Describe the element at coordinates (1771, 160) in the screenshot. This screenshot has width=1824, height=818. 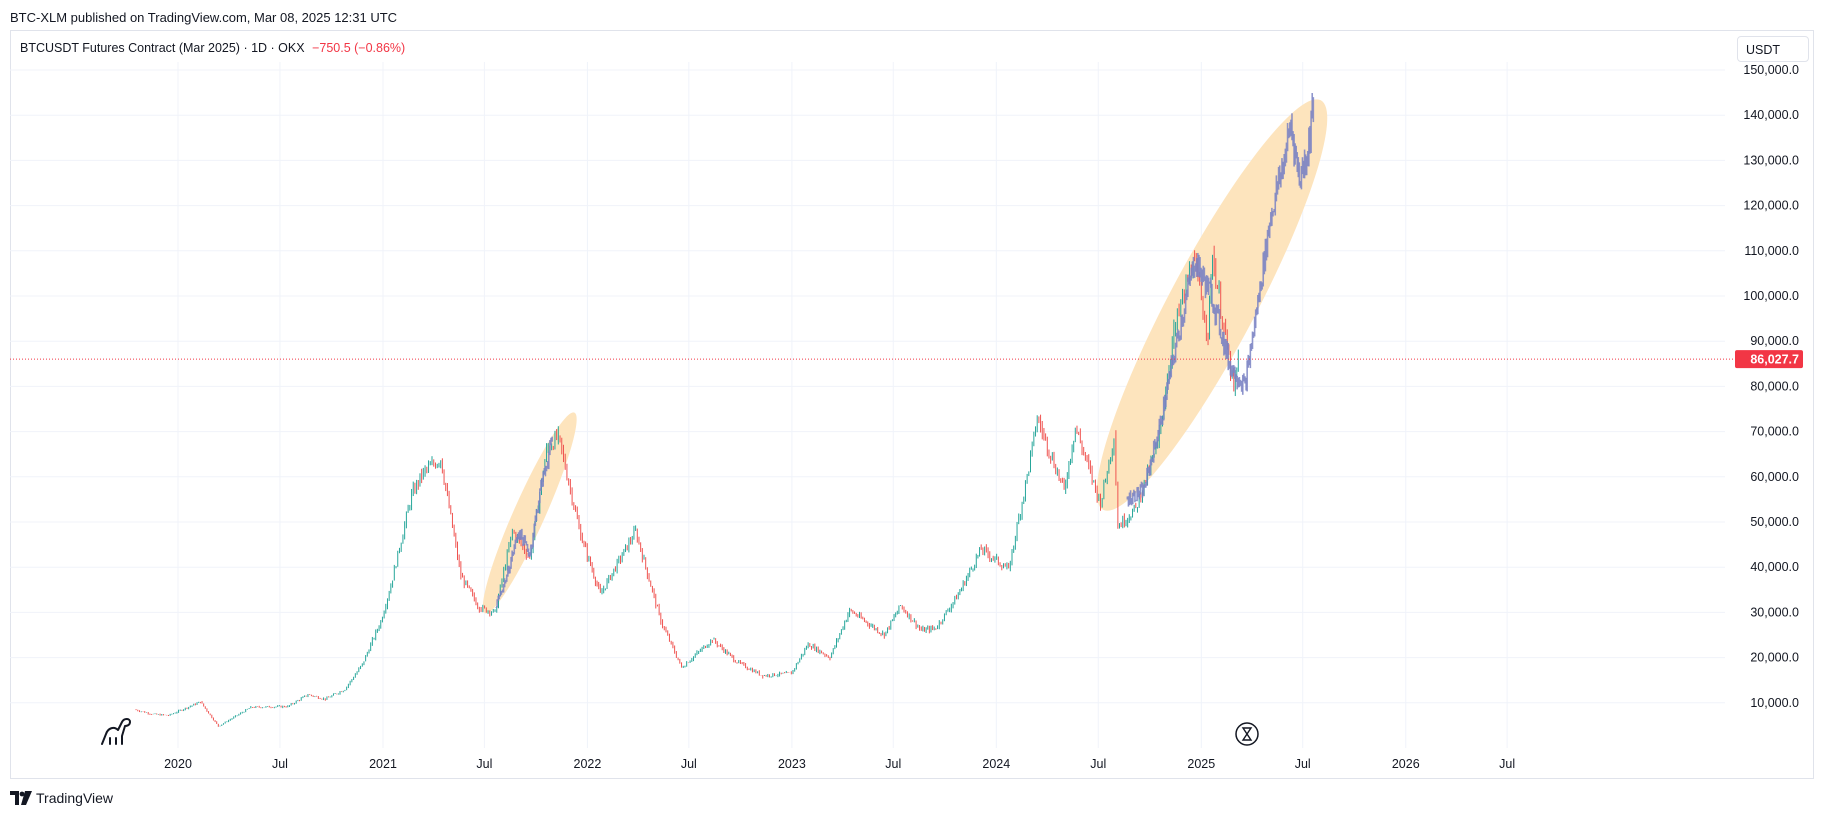
I see `y-tick-label: 130,000.0` at that location.